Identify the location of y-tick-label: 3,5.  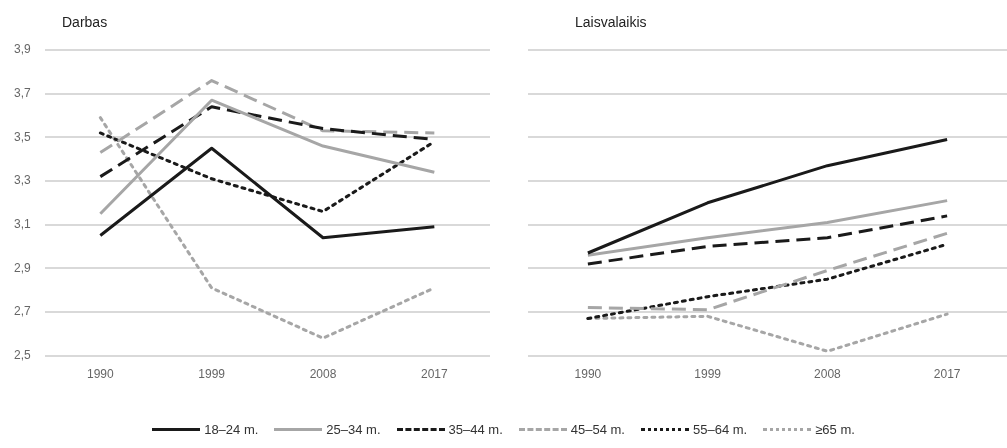
(22, 136).